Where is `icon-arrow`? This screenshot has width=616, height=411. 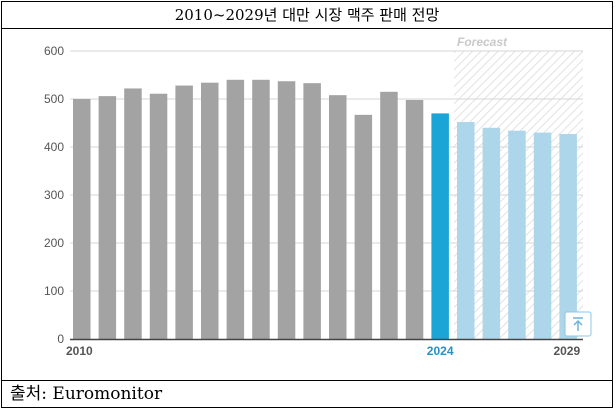 icon-arrow is located at coordinates (578, 325).